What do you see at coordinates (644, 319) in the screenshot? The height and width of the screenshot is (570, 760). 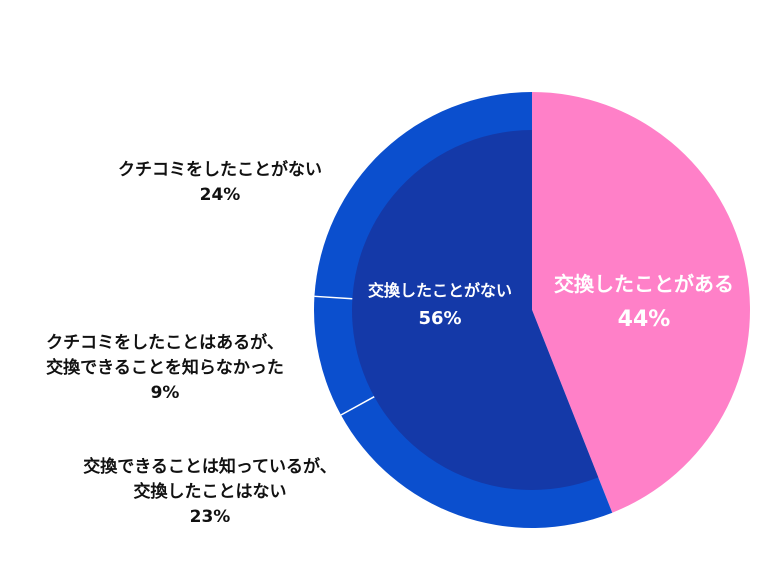 I see `label-has-exchanged-pct: 44%` at bounding box center [644, 319].